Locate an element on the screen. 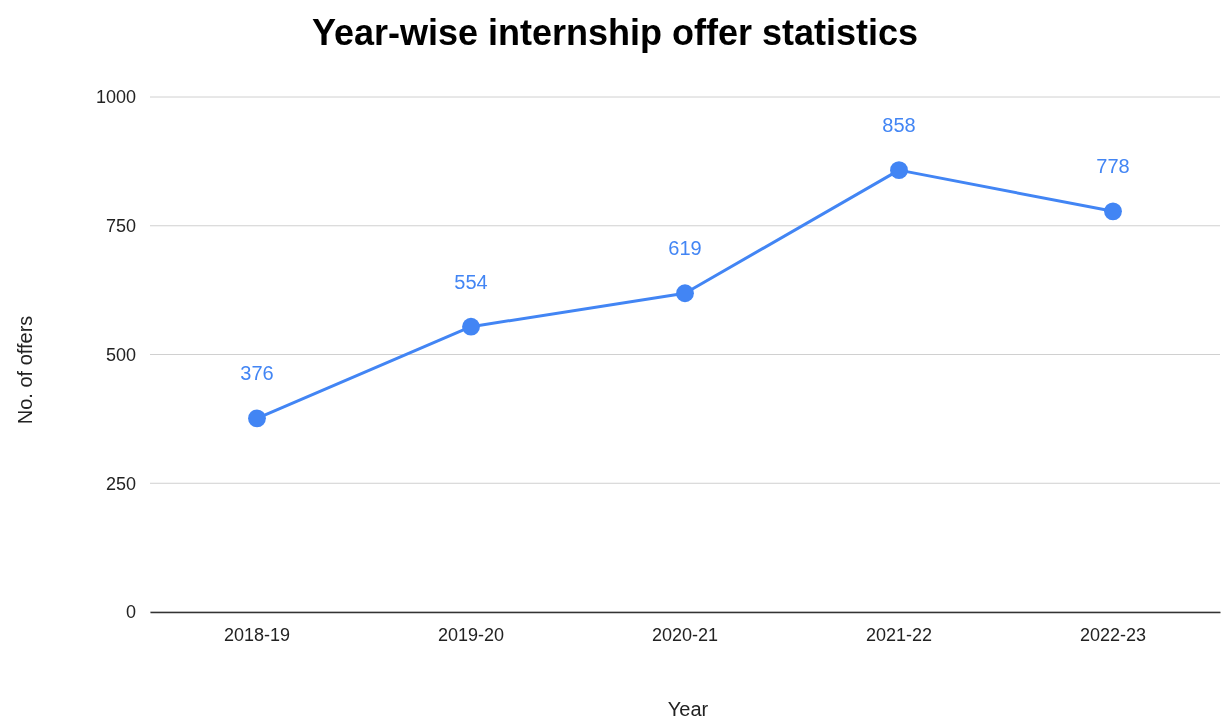 This screenshot has width=1223, height=722. x-tick-label: 2020-21 is located at coordinates (685, 634).